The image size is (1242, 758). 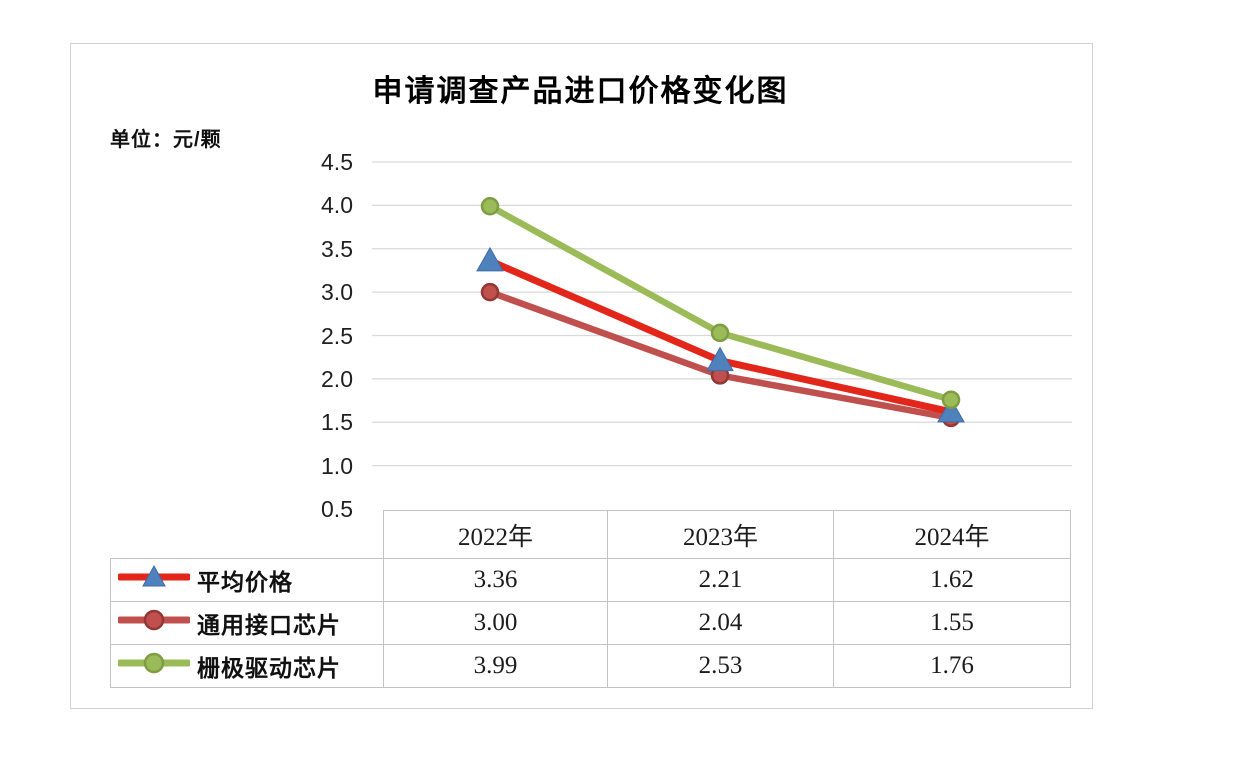 I want to click on marker-circle-s2-p0, so click(x=490, y=206).